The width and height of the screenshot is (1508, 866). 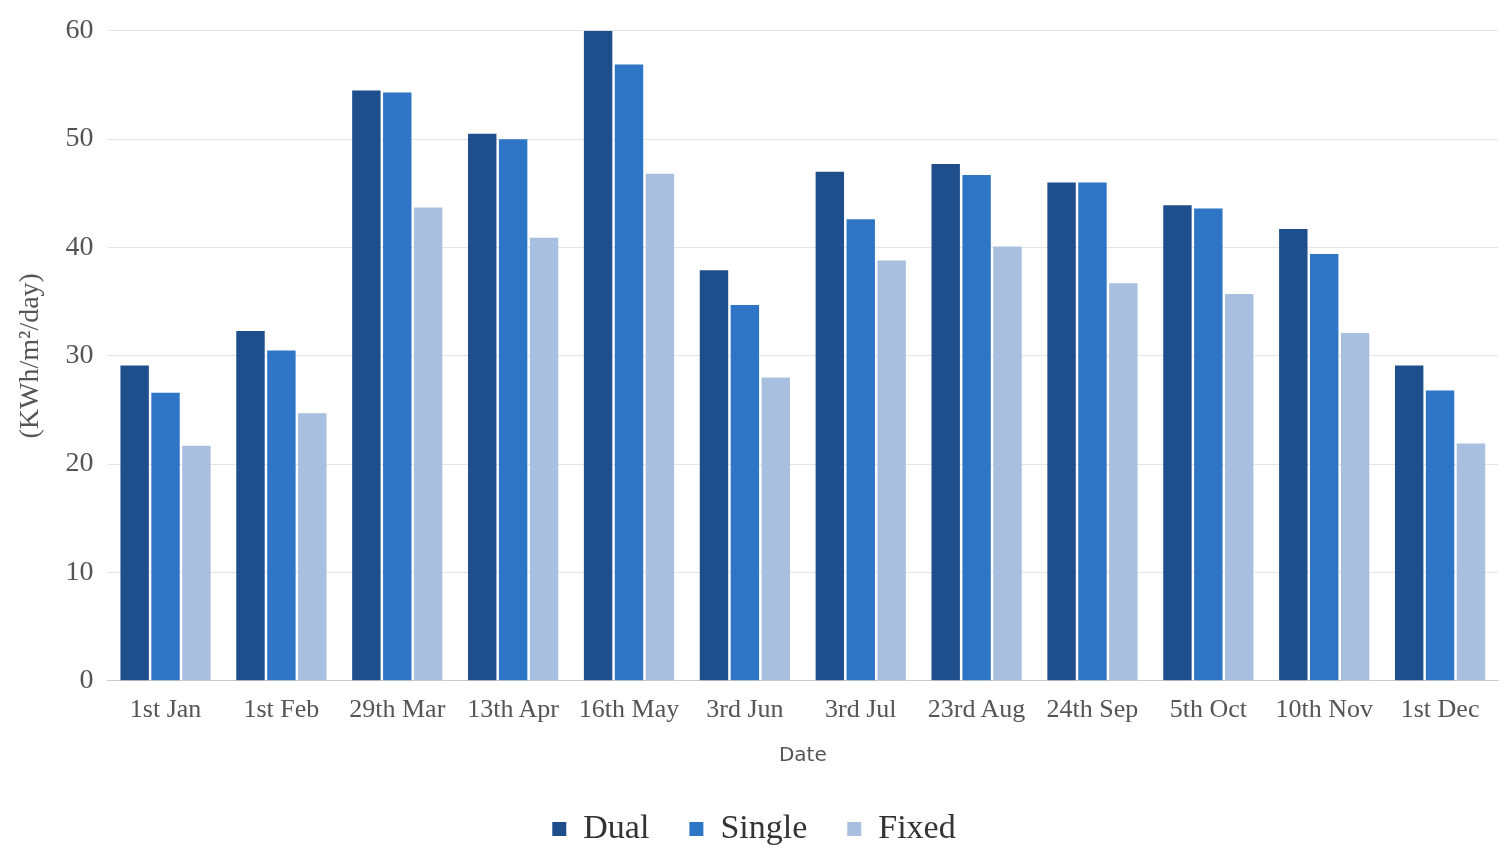 I want to click on y-axis-title: (KWh/m²/day), so click(x=29, y=356).